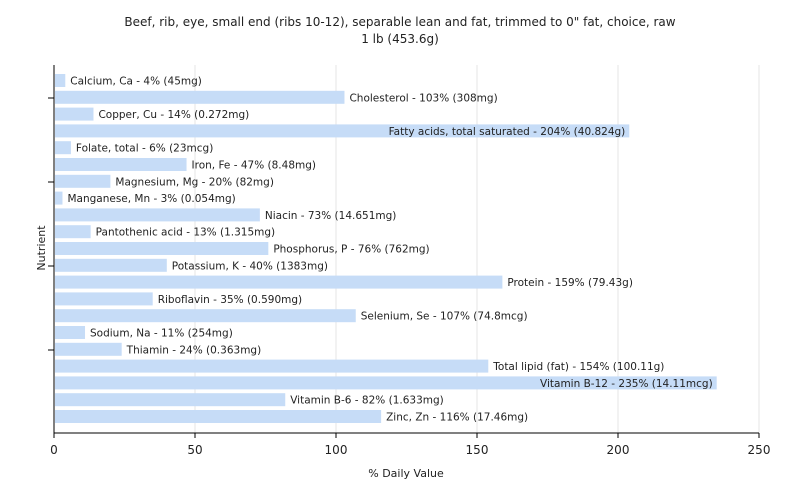 This screenshot has height=500, width=800. What do you see at coordinates (367, 401) in the screenshot?
I see `bar-label-19: Vitamin B-6 - 82% (1.633mg)` at bounding box center [367, 401].